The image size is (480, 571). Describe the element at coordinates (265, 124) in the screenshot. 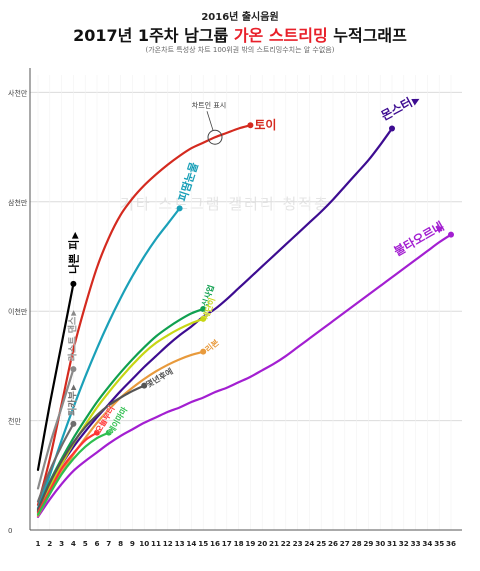

I see `series-label-1: 토이` at that location.